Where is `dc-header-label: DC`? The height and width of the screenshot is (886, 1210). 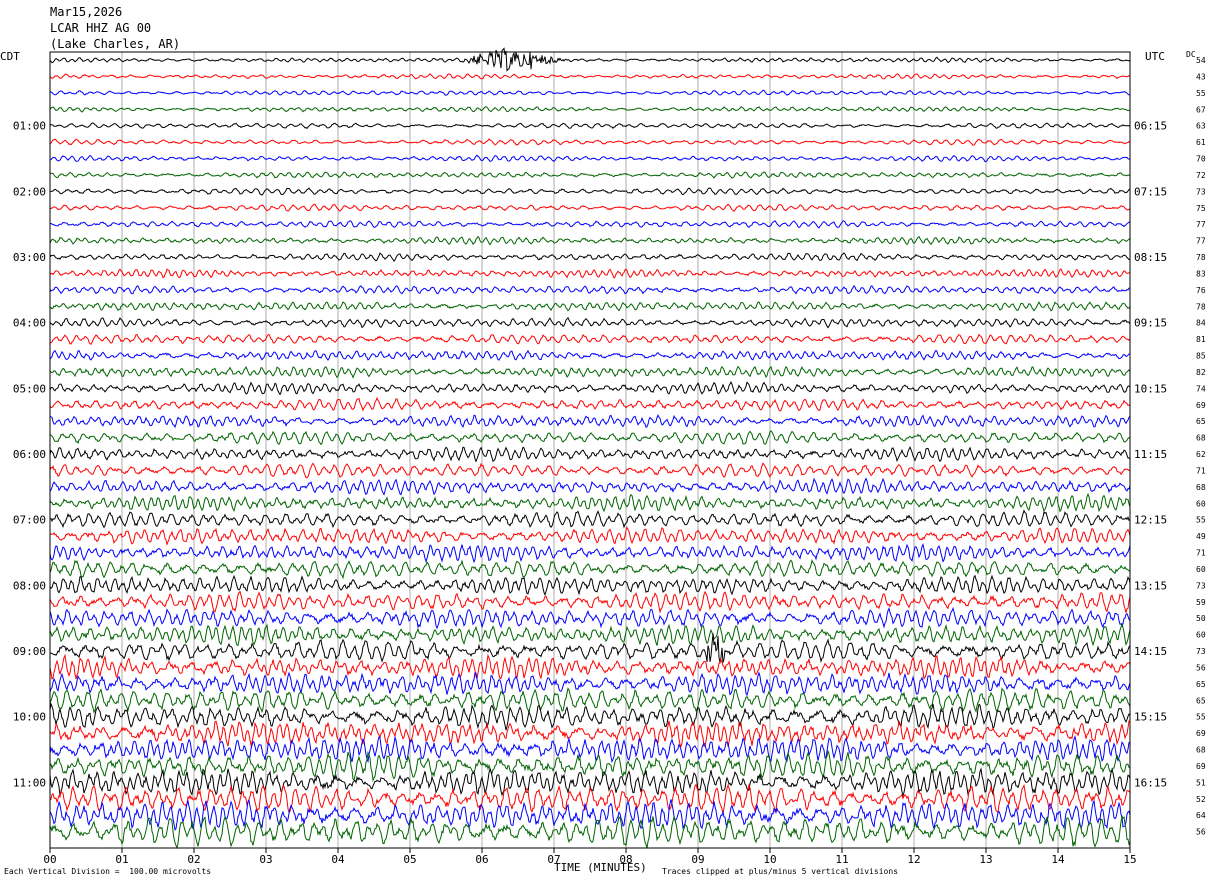 dc-header-label: DC is located at coordinates (1191, 54).